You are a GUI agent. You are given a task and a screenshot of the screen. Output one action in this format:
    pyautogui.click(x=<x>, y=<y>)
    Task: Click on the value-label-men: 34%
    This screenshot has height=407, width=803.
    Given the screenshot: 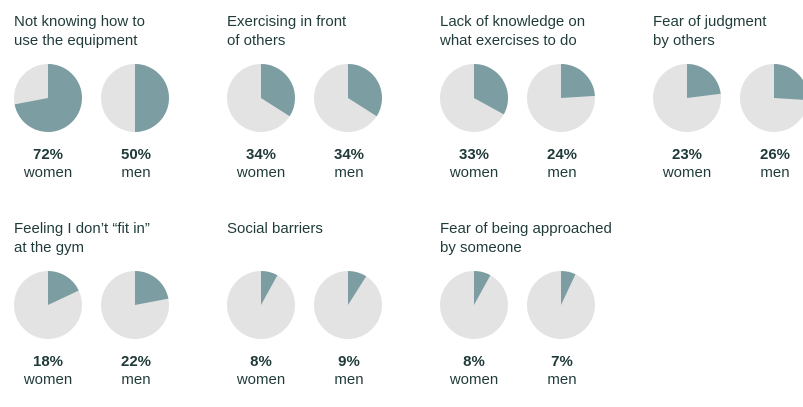 What is the action you would take?
    pyautogui.click(x=349, y=154)
    